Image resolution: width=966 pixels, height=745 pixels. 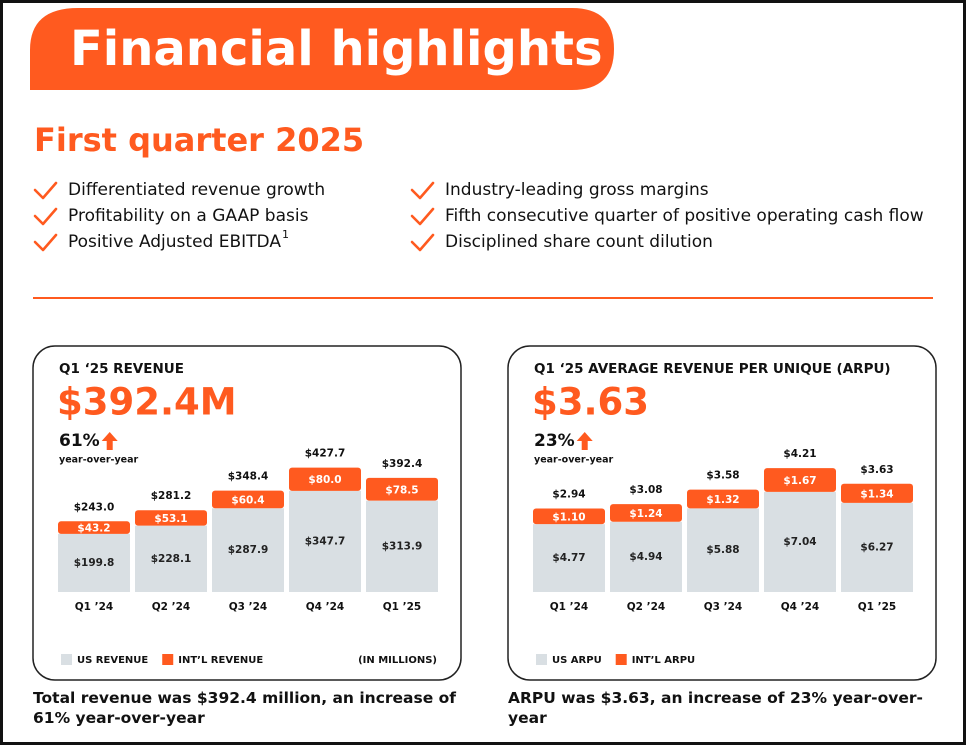 I want to click on segment-label: $60.4, so click(x=247, y=500).